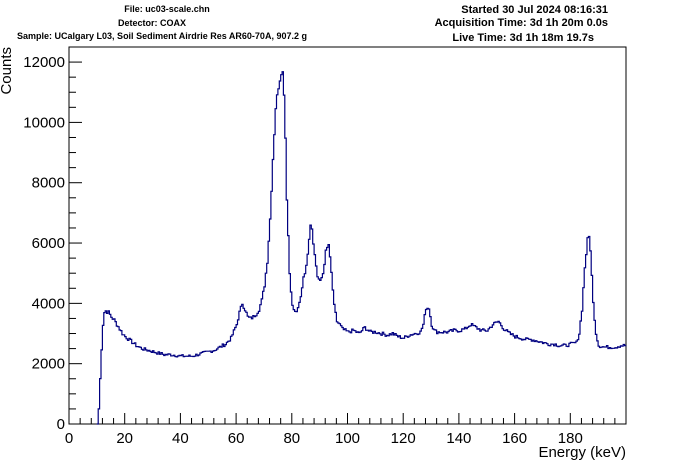  I want to click on detector-label: Detector: COAX, so click(152, 23).